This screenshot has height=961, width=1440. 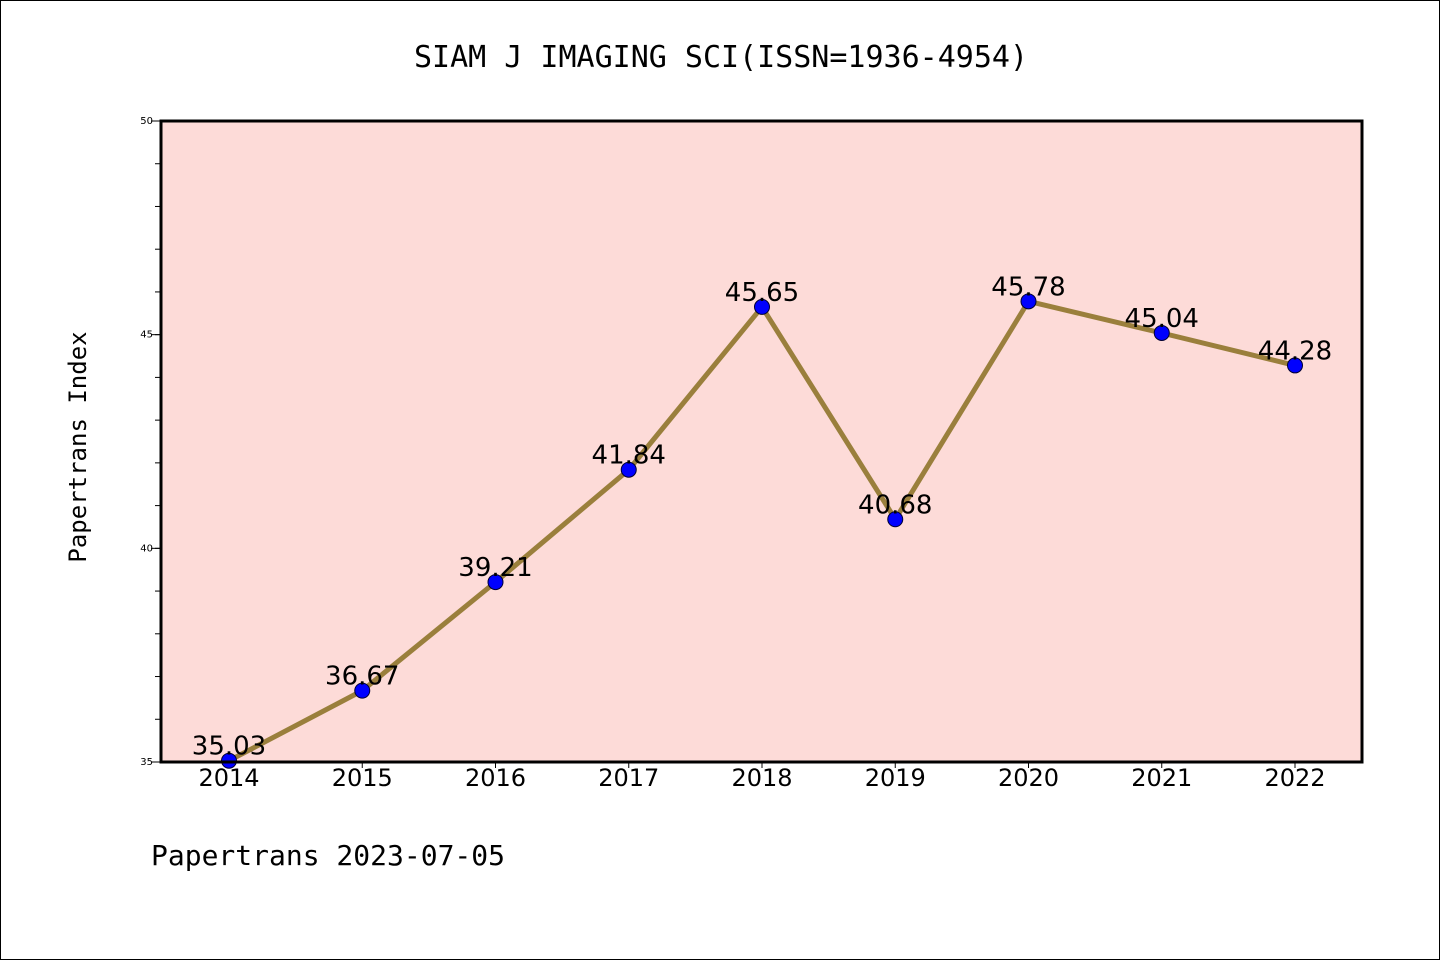 I want to click on y-axis-label: Papertrans Index, so click(x=78, y=446).